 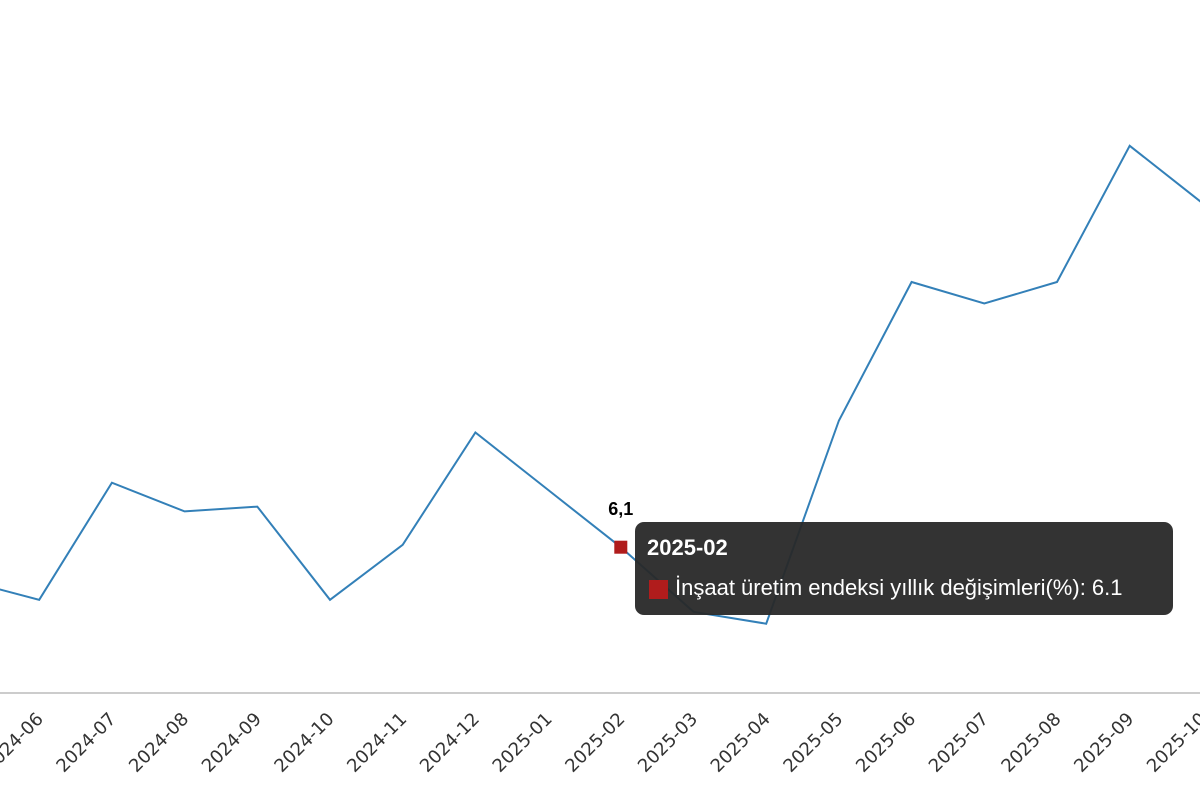 I want to click on x-tick-label: 2025-08, so click(x=1031, y=743).